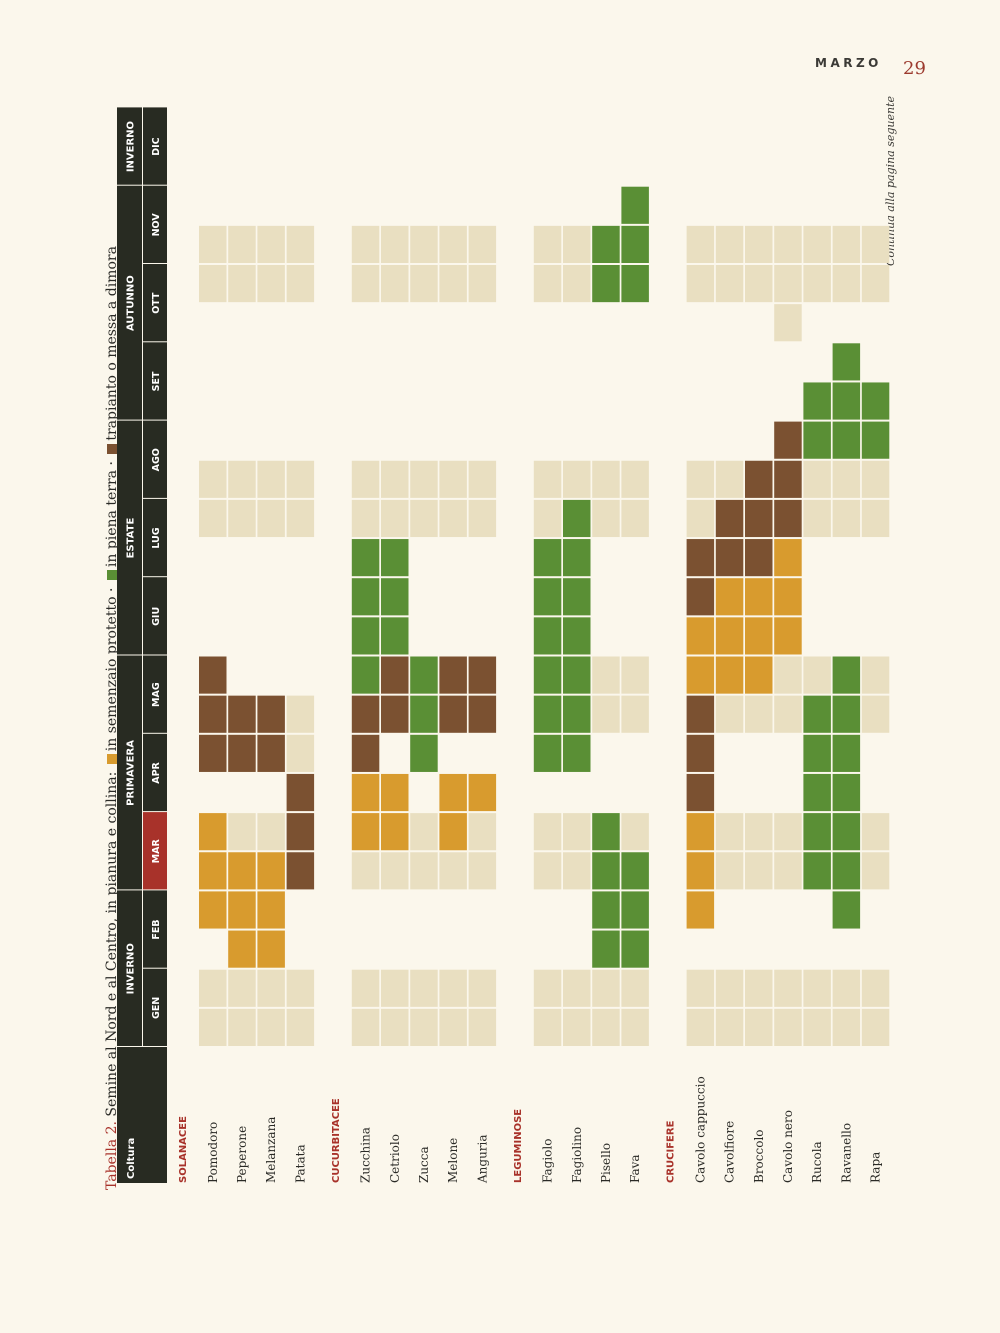 This screenshot has width=1000, height=1333. I want to click on season-header-cell, so click(129, 537).